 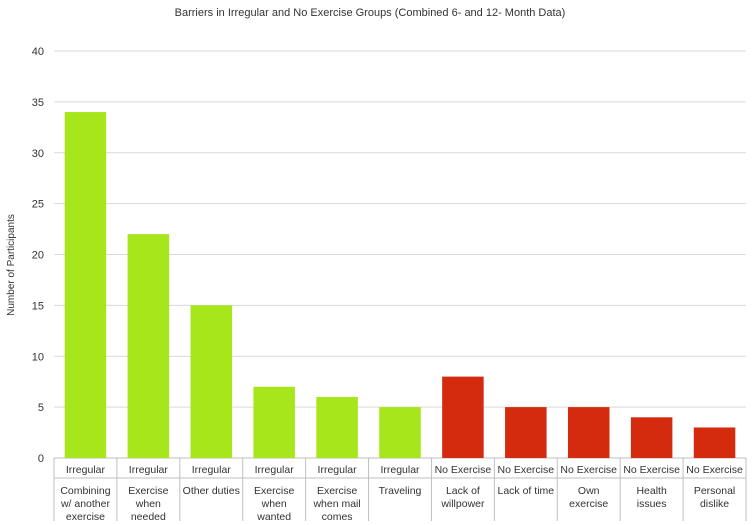 What do you see at coordinates (400, 491) in the screenshot?
I see `x-tick-label: Traveling` at bounding box center [400, 491].